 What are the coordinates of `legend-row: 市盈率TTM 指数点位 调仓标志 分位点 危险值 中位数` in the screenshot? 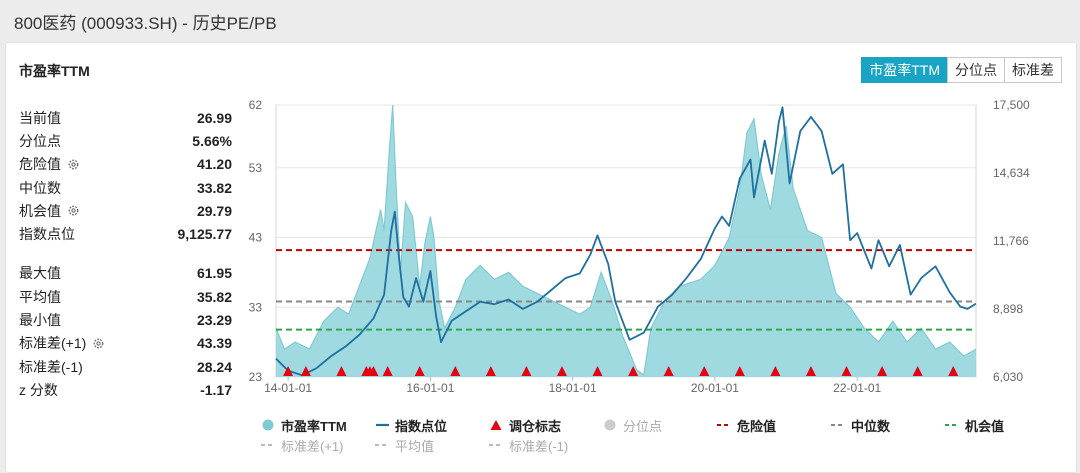 It's located at (661, 425).